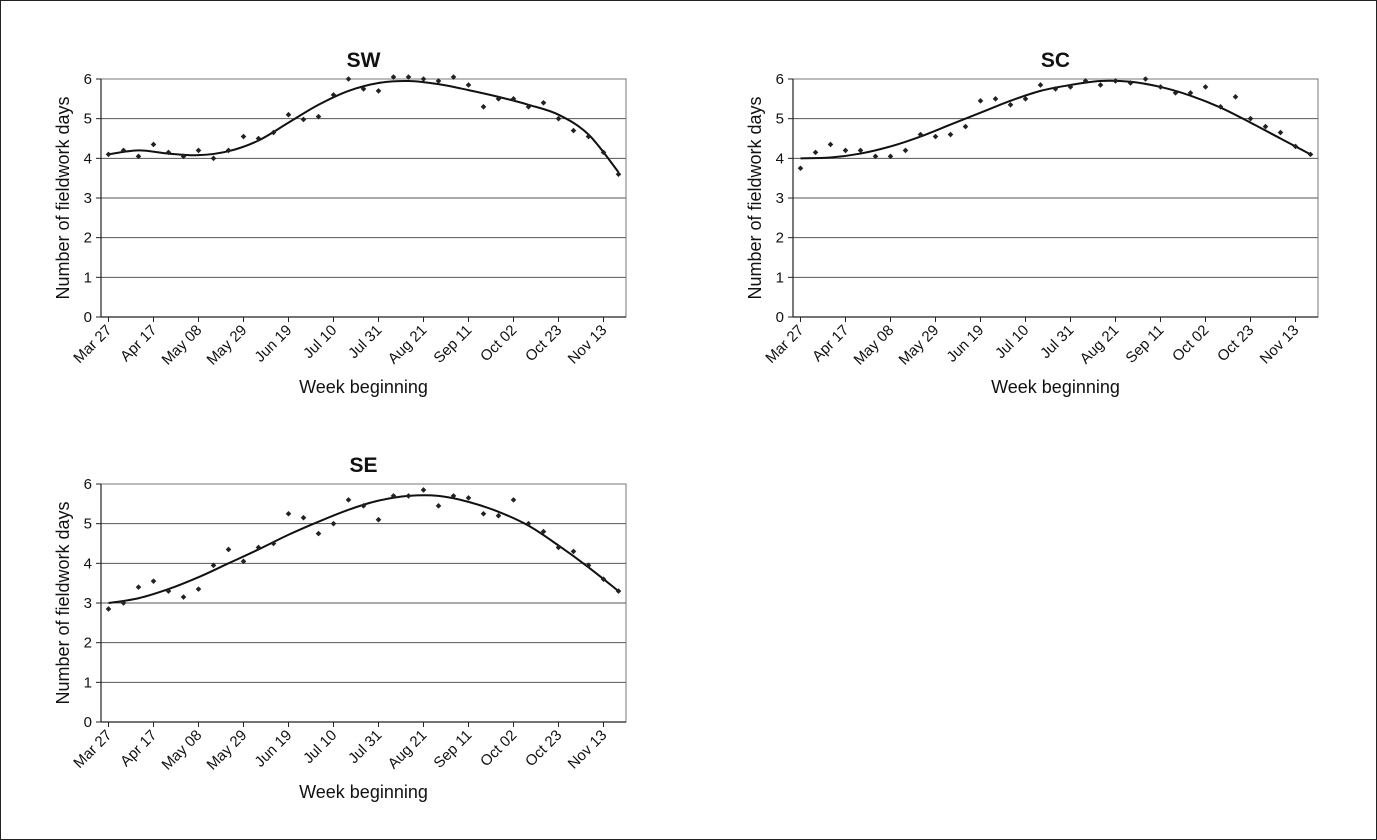  Describe the element at coordinates (363, 465) in the screenshot. I see `chart-title: SE` at that location.